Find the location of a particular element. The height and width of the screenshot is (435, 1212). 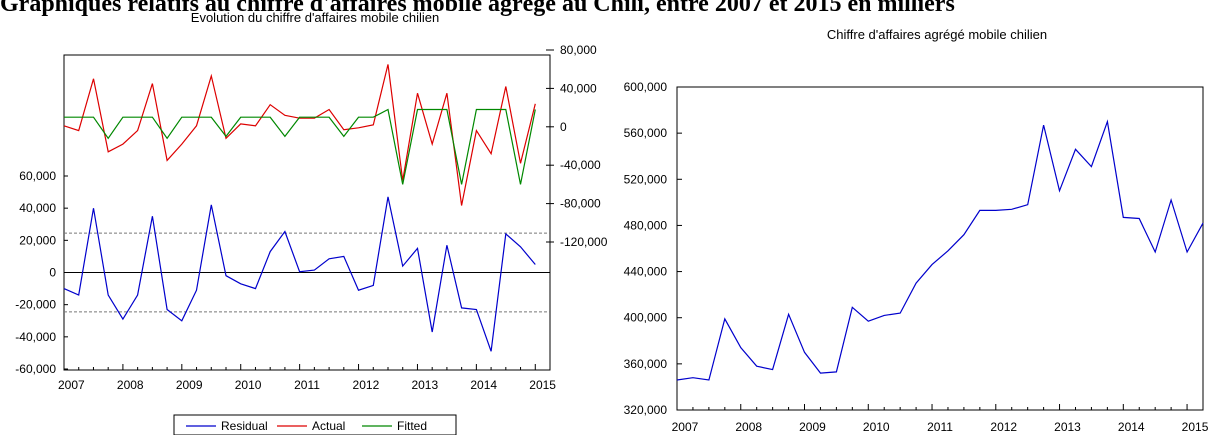

left-x-tick-label: 2008 is located at coordinates (130, 385).